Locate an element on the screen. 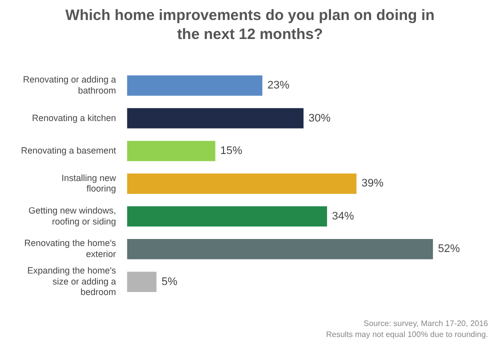 The image size is (500, 350). y-tick-label: Installing new flooring is located at coordinates (89, 183).